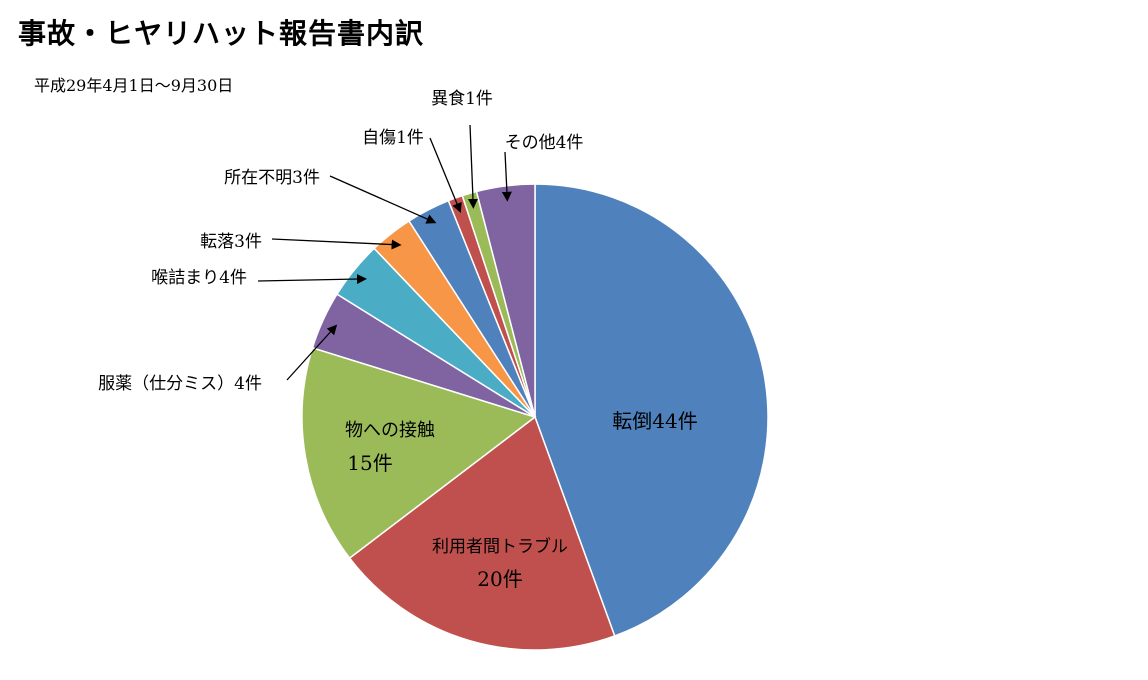  What do you see at coordinates (221, 33) in the screenshot?
I see `chart-title: 事故・ヒヤリハット報告書内訳` at bounding box center [221, 33].